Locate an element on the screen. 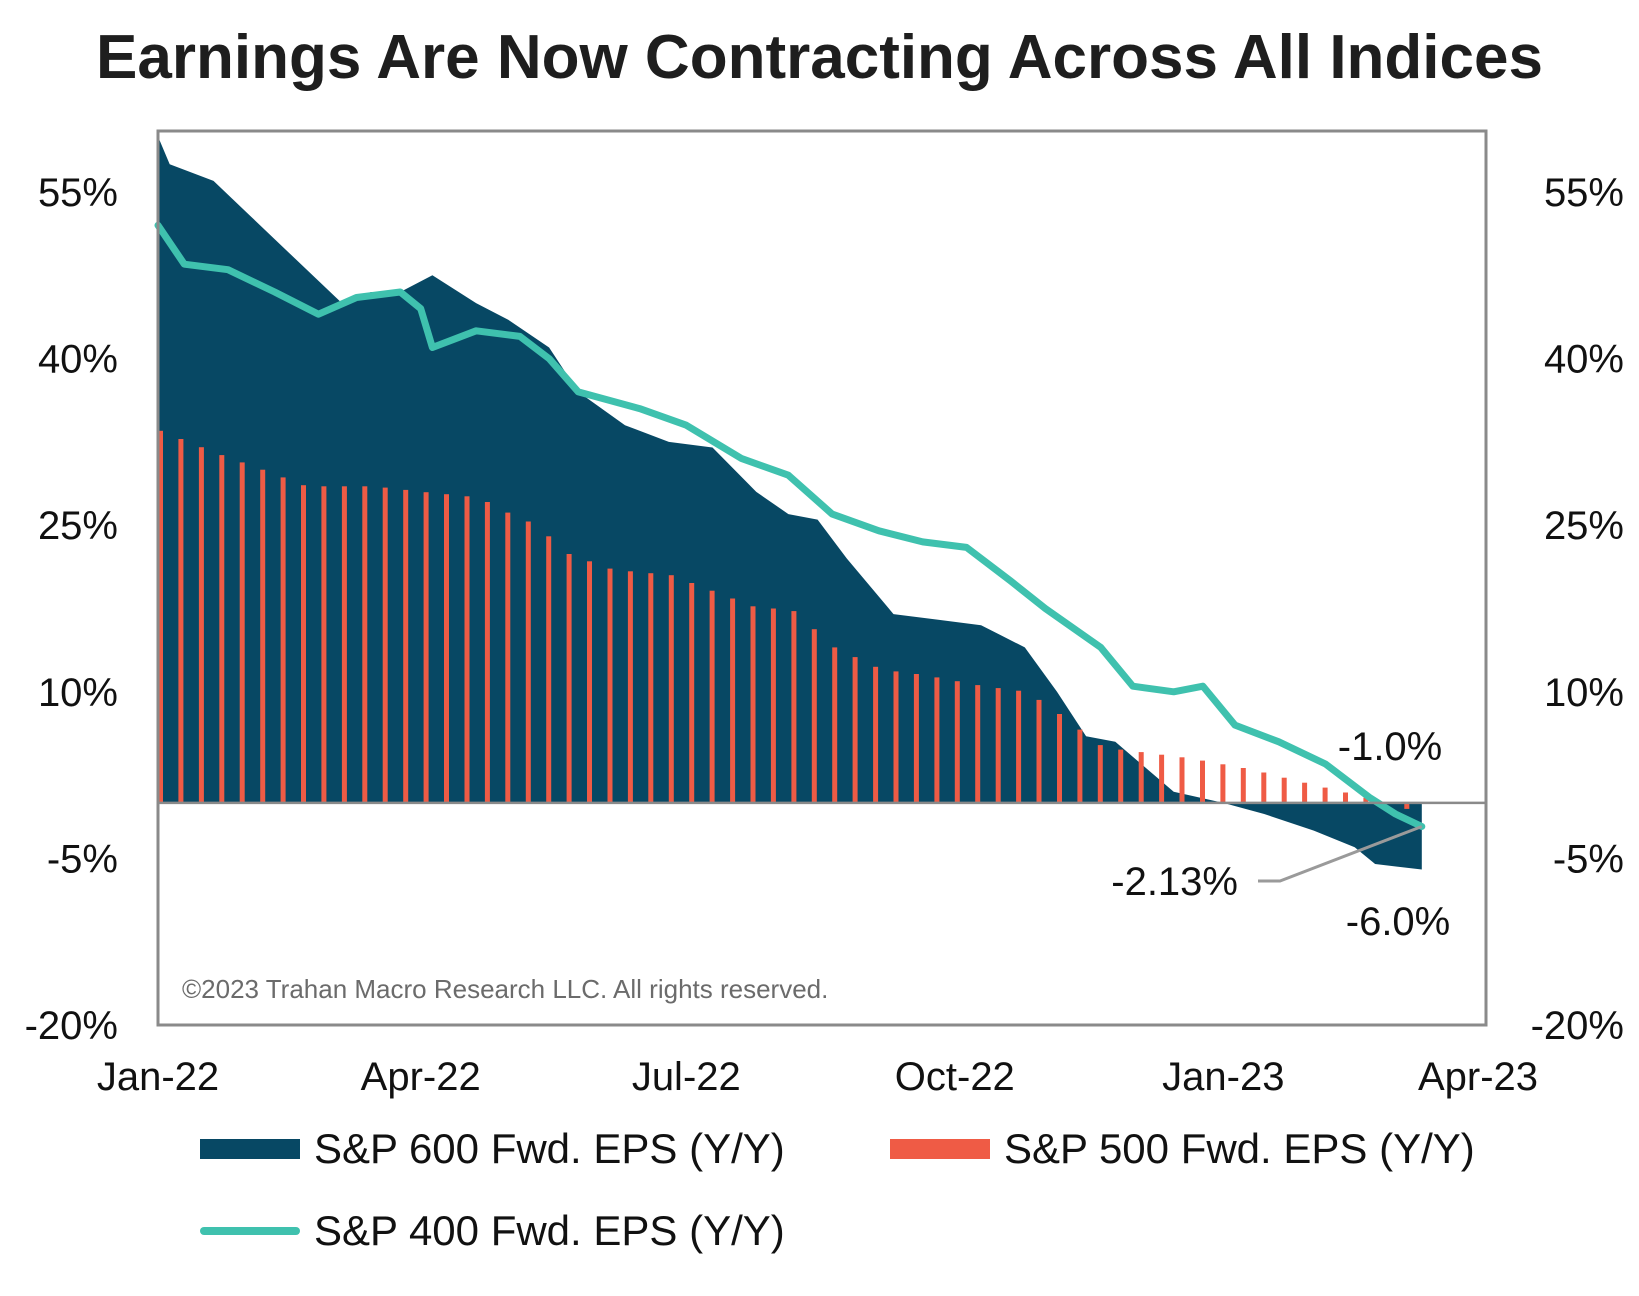  annotations: -1.0% -2.13% -6.0% is located at coordinates (1280, 834).